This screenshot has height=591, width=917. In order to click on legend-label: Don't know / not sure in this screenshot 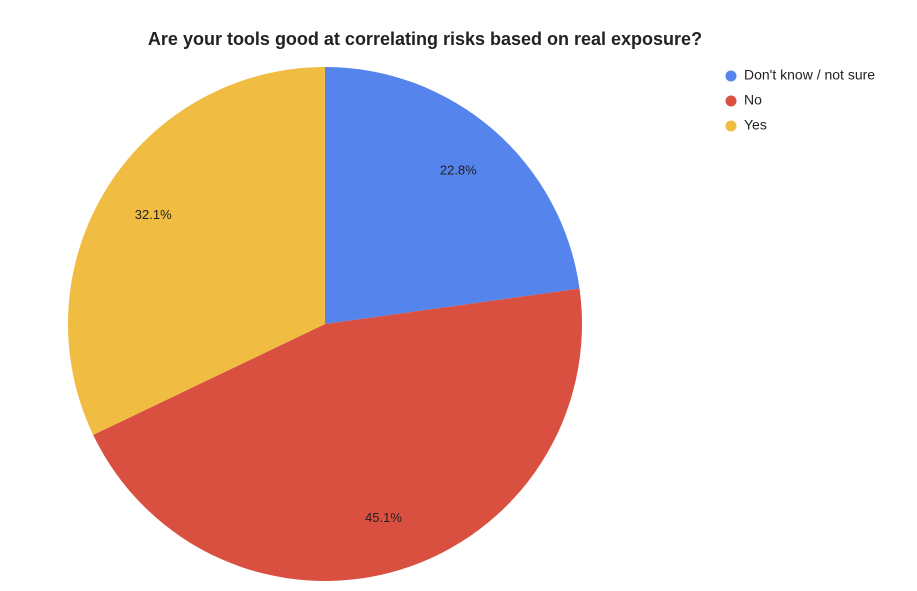, I will do `click(809, 75)`.